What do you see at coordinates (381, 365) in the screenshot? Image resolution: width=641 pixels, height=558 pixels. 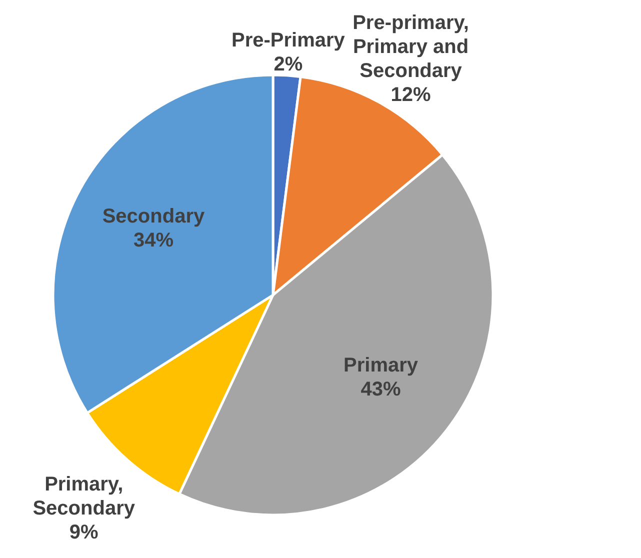 I see `slice-label: Primary` at bounding box center [381, 365].